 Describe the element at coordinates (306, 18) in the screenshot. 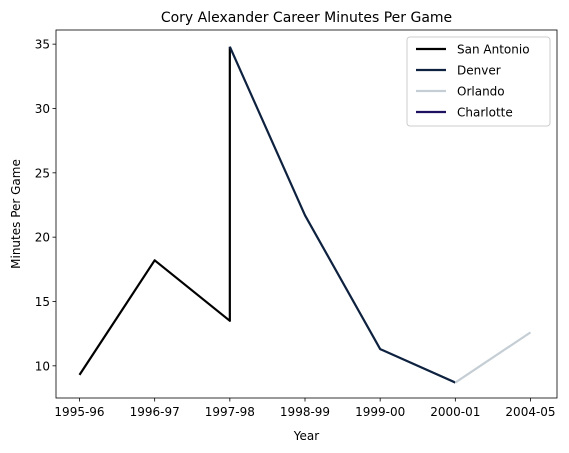

I see `chart-title: Cory Alexander Career Minutes Per Game` at that location.